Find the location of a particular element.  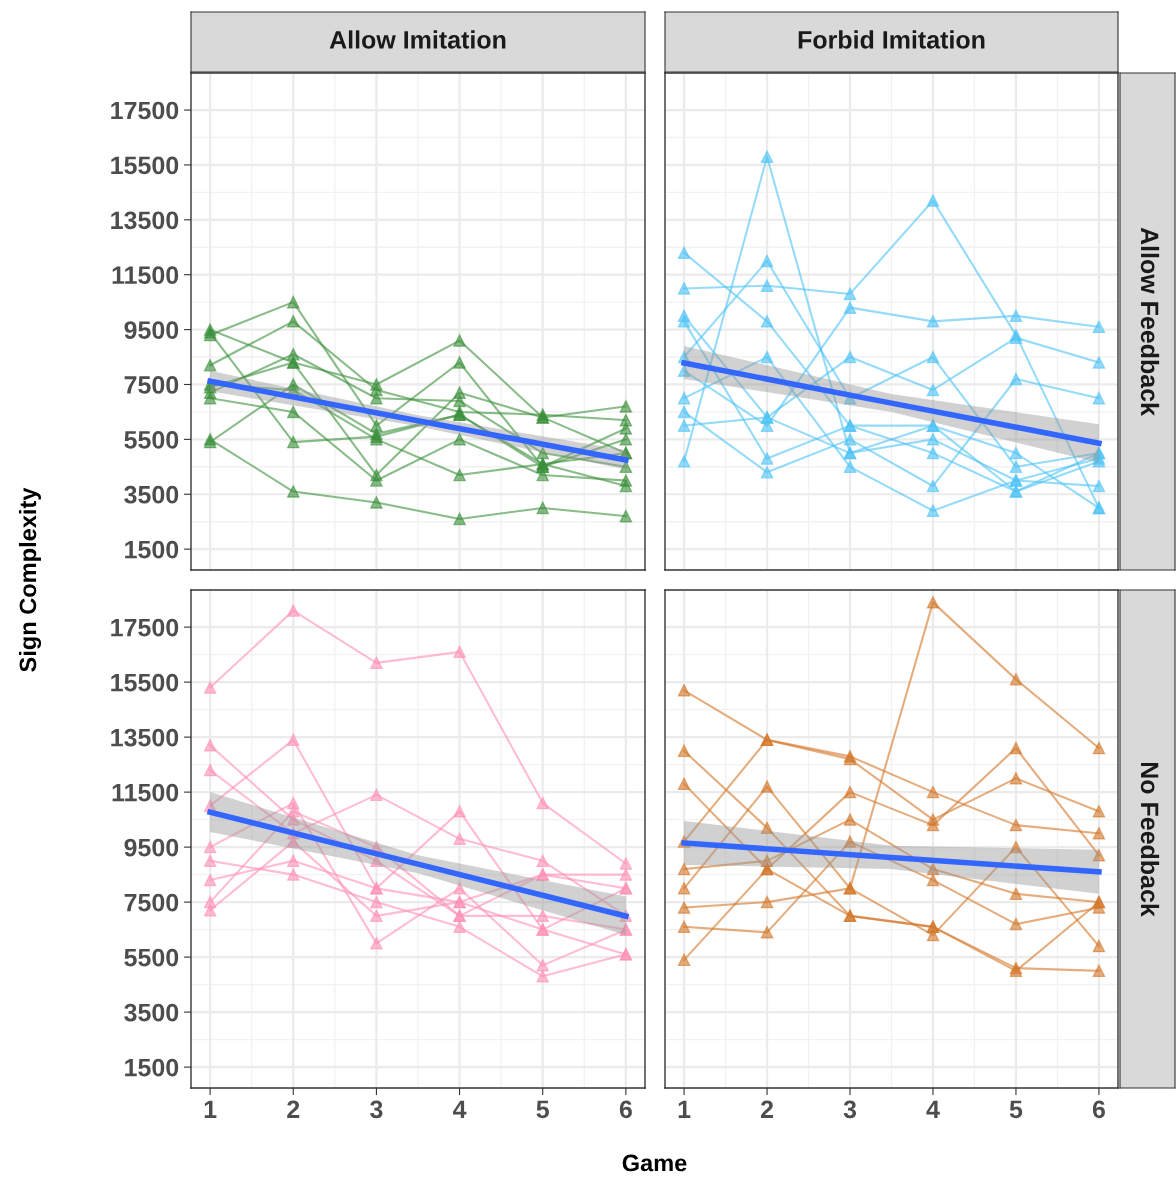

y-axis-title: Sign Complexity is located at coordinates (30, 579).